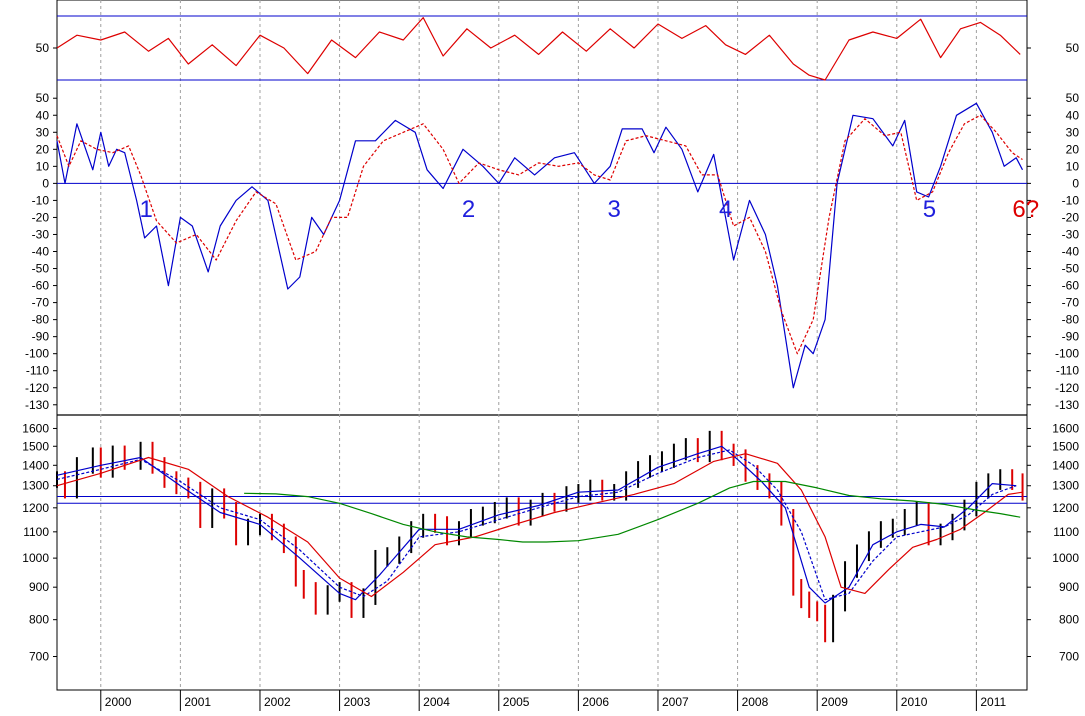 This screenshot has width=1085, height=716. What do you see at coordinates (595, 702) in the screenshot?
I see `x-tick-label: 2006` at bounding box center [595, 702].